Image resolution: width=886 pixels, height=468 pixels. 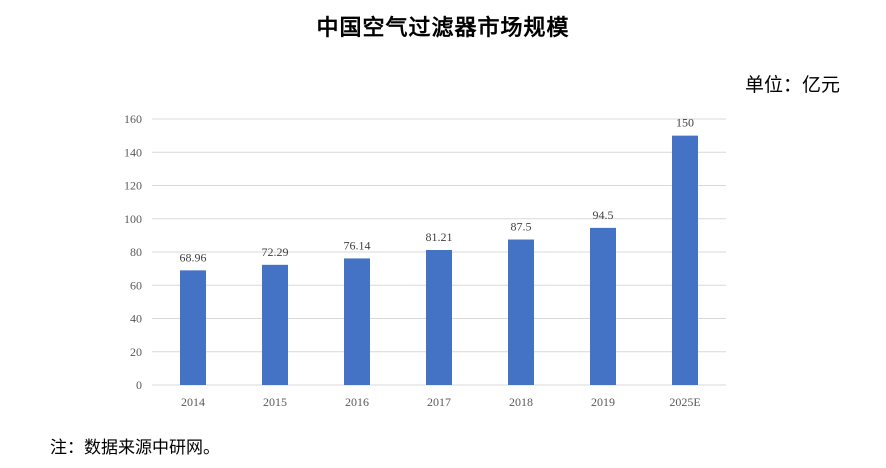 I want to click on y-tick-label: 160, so click(x=133, y=119).